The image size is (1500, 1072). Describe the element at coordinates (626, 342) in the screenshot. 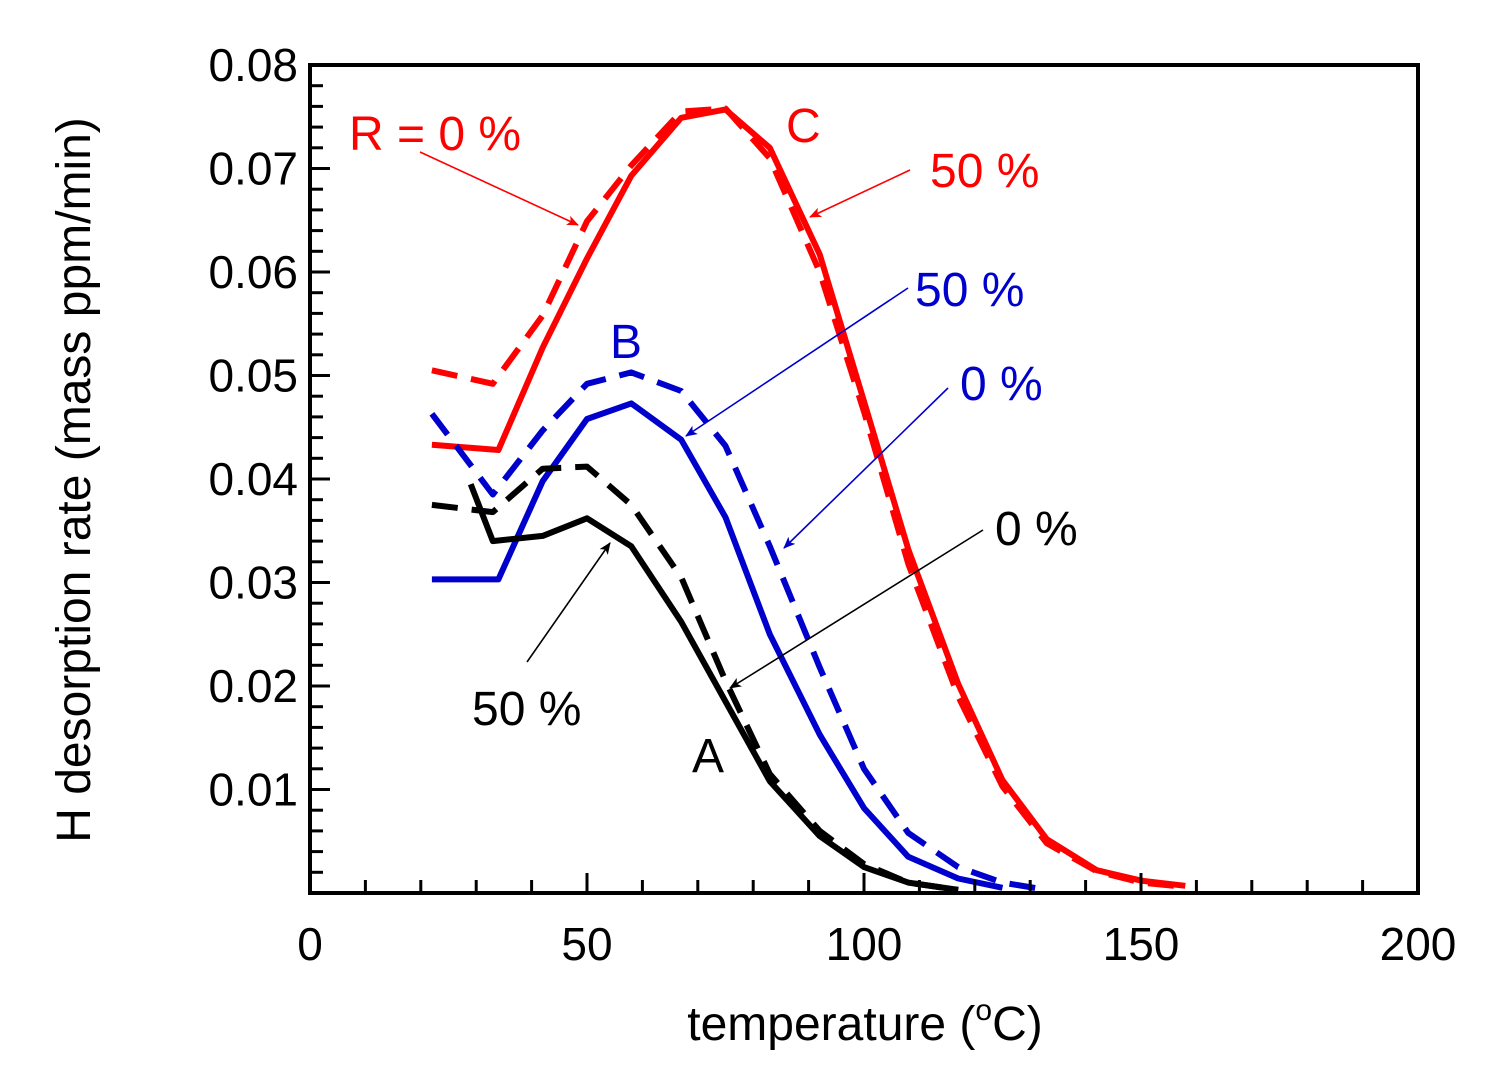

I see `annotation-b-label: B` at that location.